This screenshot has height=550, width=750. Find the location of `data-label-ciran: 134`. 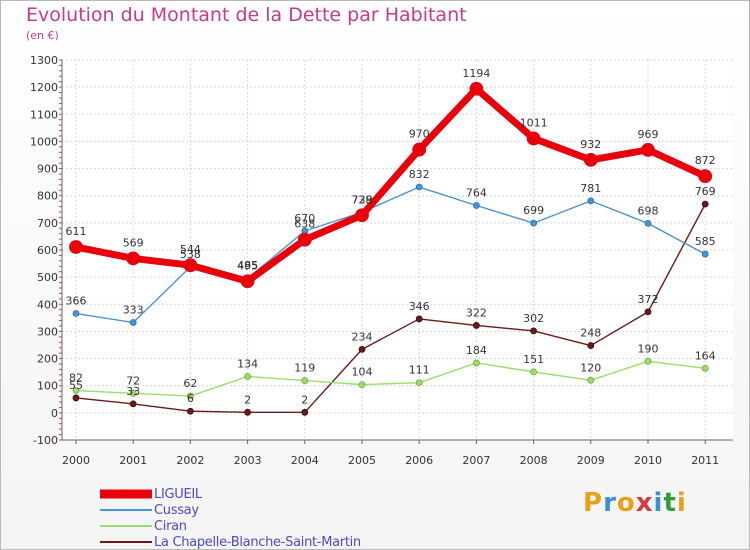

data-label-ciran: 134 is located at coordinates (247, 363).